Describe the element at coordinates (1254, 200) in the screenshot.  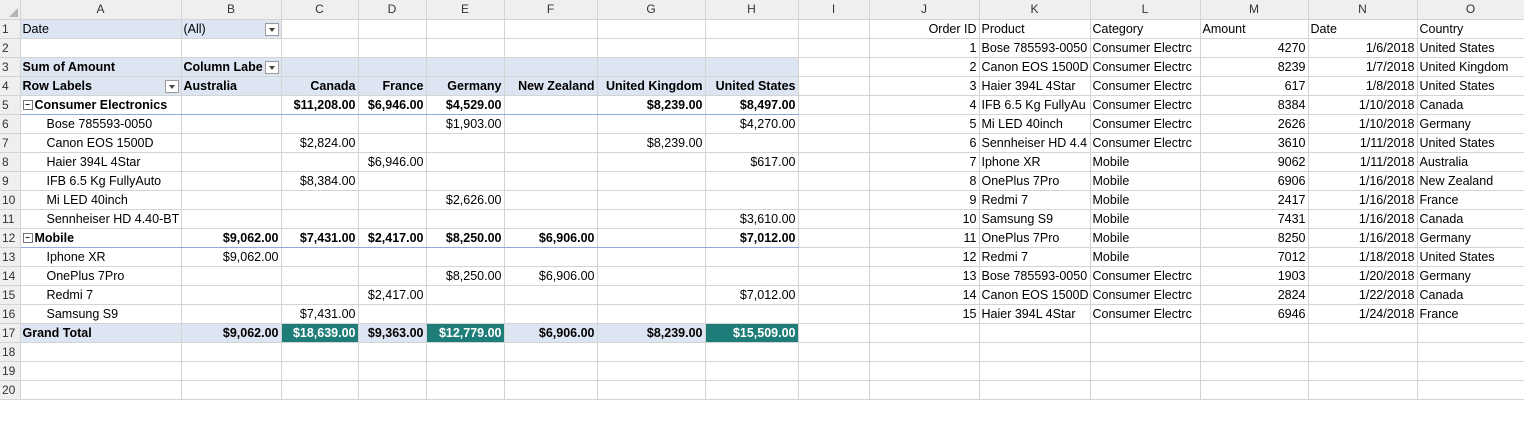
I see `source-cell: 2417` at that location.